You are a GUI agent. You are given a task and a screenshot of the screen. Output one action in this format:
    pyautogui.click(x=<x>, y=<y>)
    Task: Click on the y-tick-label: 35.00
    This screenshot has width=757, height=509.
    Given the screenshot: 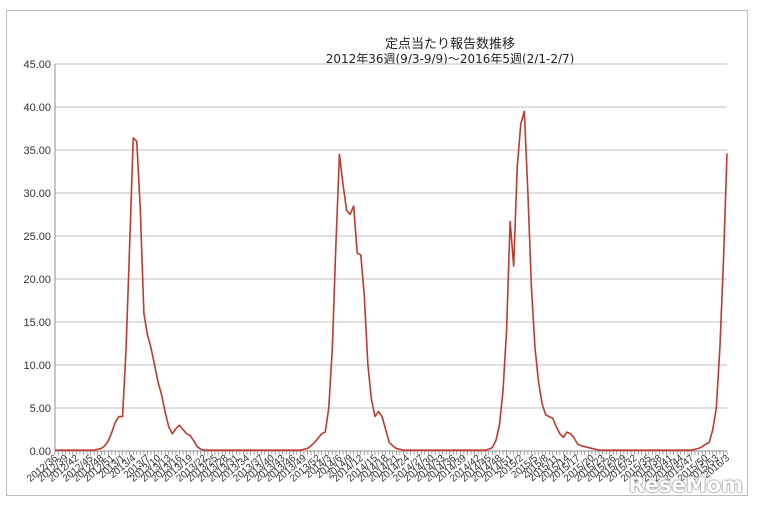 What is the action you would take?
    pyautogui.click(x=37, y=151)
    